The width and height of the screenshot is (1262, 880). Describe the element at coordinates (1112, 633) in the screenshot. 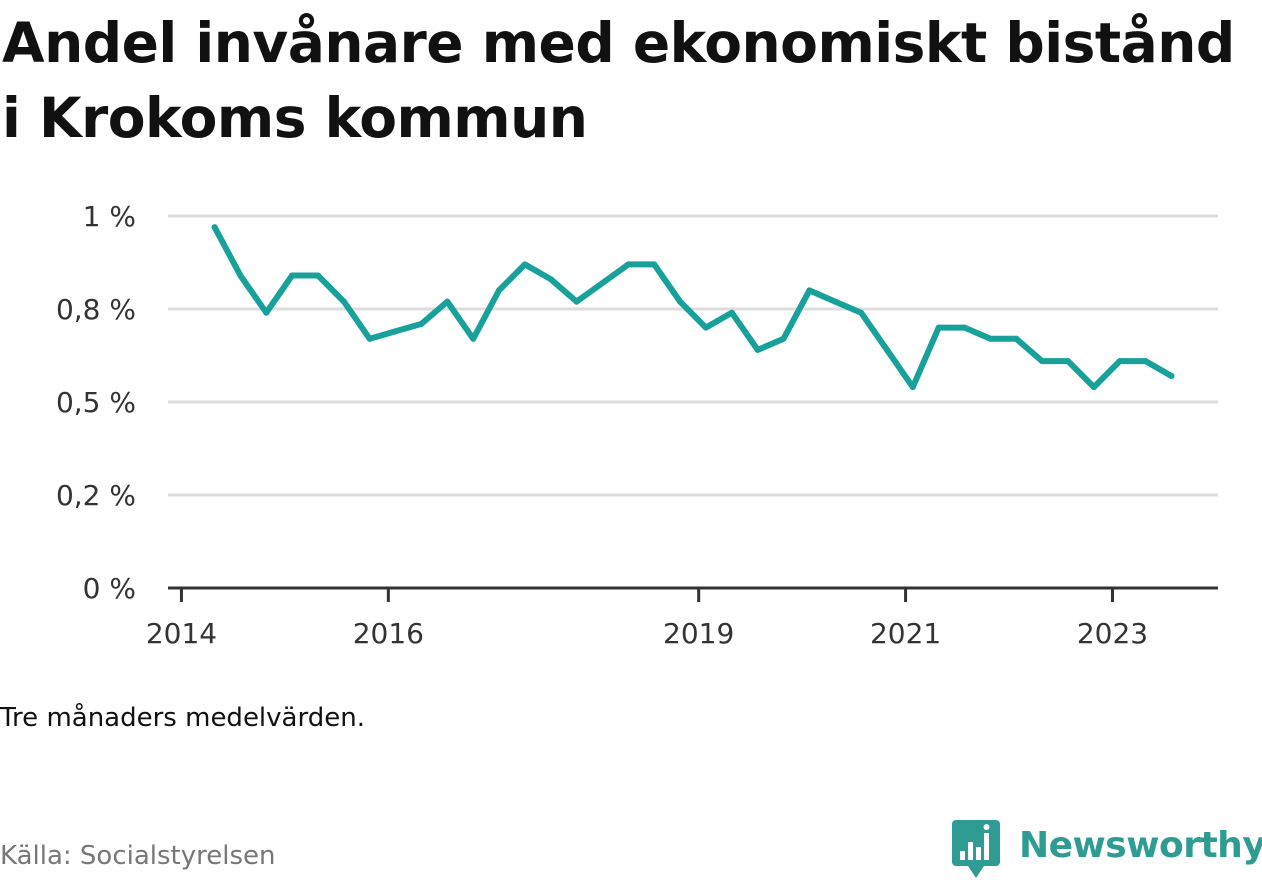

I see `x-tick-label: 2023` at that location.